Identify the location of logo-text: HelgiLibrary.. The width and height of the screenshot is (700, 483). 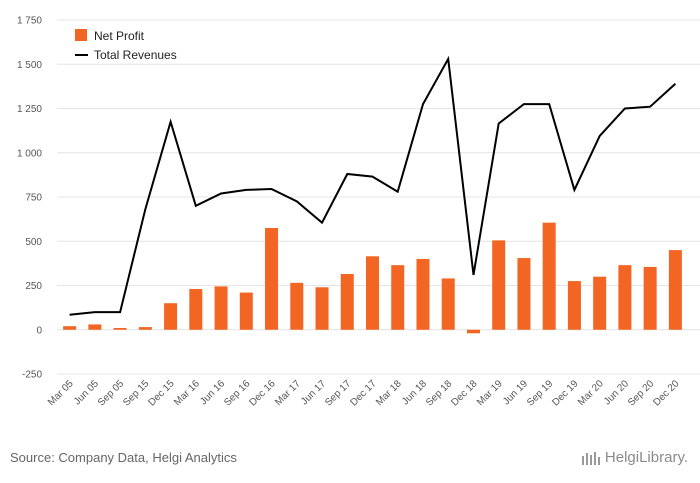
(646, 457).